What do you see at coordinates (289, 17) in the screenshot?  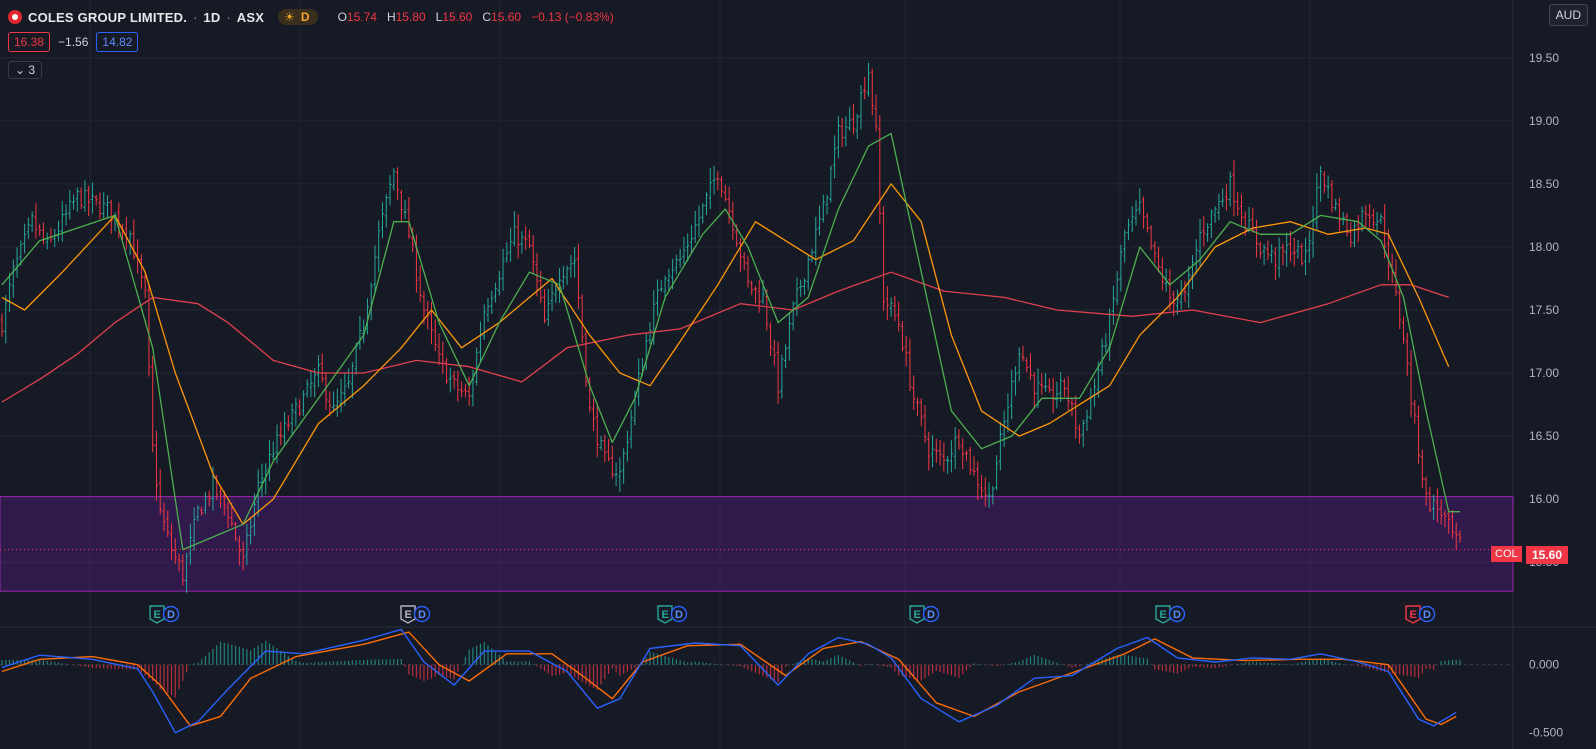 I see `sun-icon: ☀` at bounding box center [289, 17].